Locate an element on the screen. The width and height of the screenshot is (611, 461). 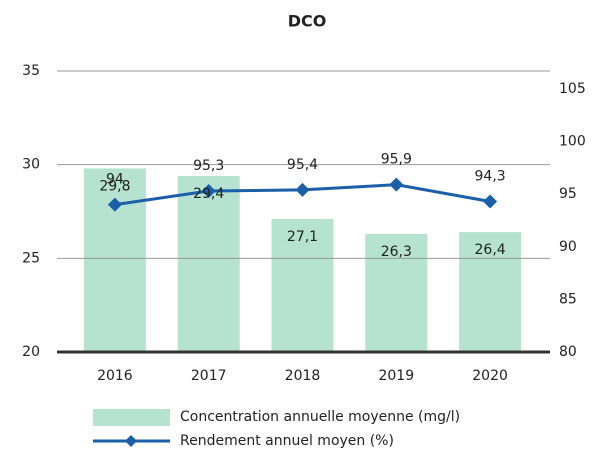
bar-value-label: 26,3 is located at coordinates (396, 252).